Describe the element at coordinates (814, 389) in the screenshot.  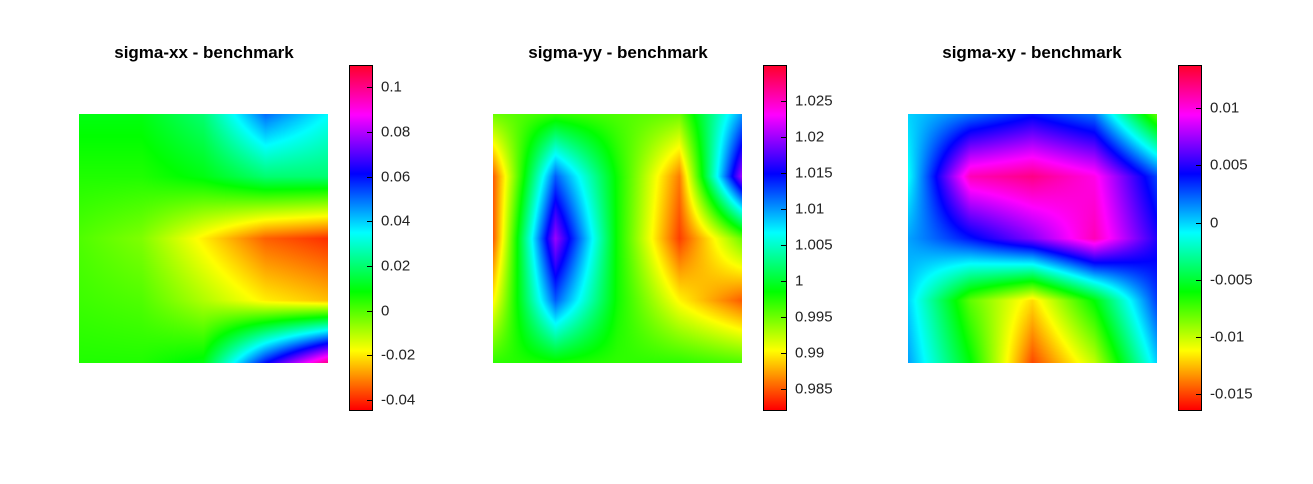
I see `colorbar-tick-label: 0.985` at that location.